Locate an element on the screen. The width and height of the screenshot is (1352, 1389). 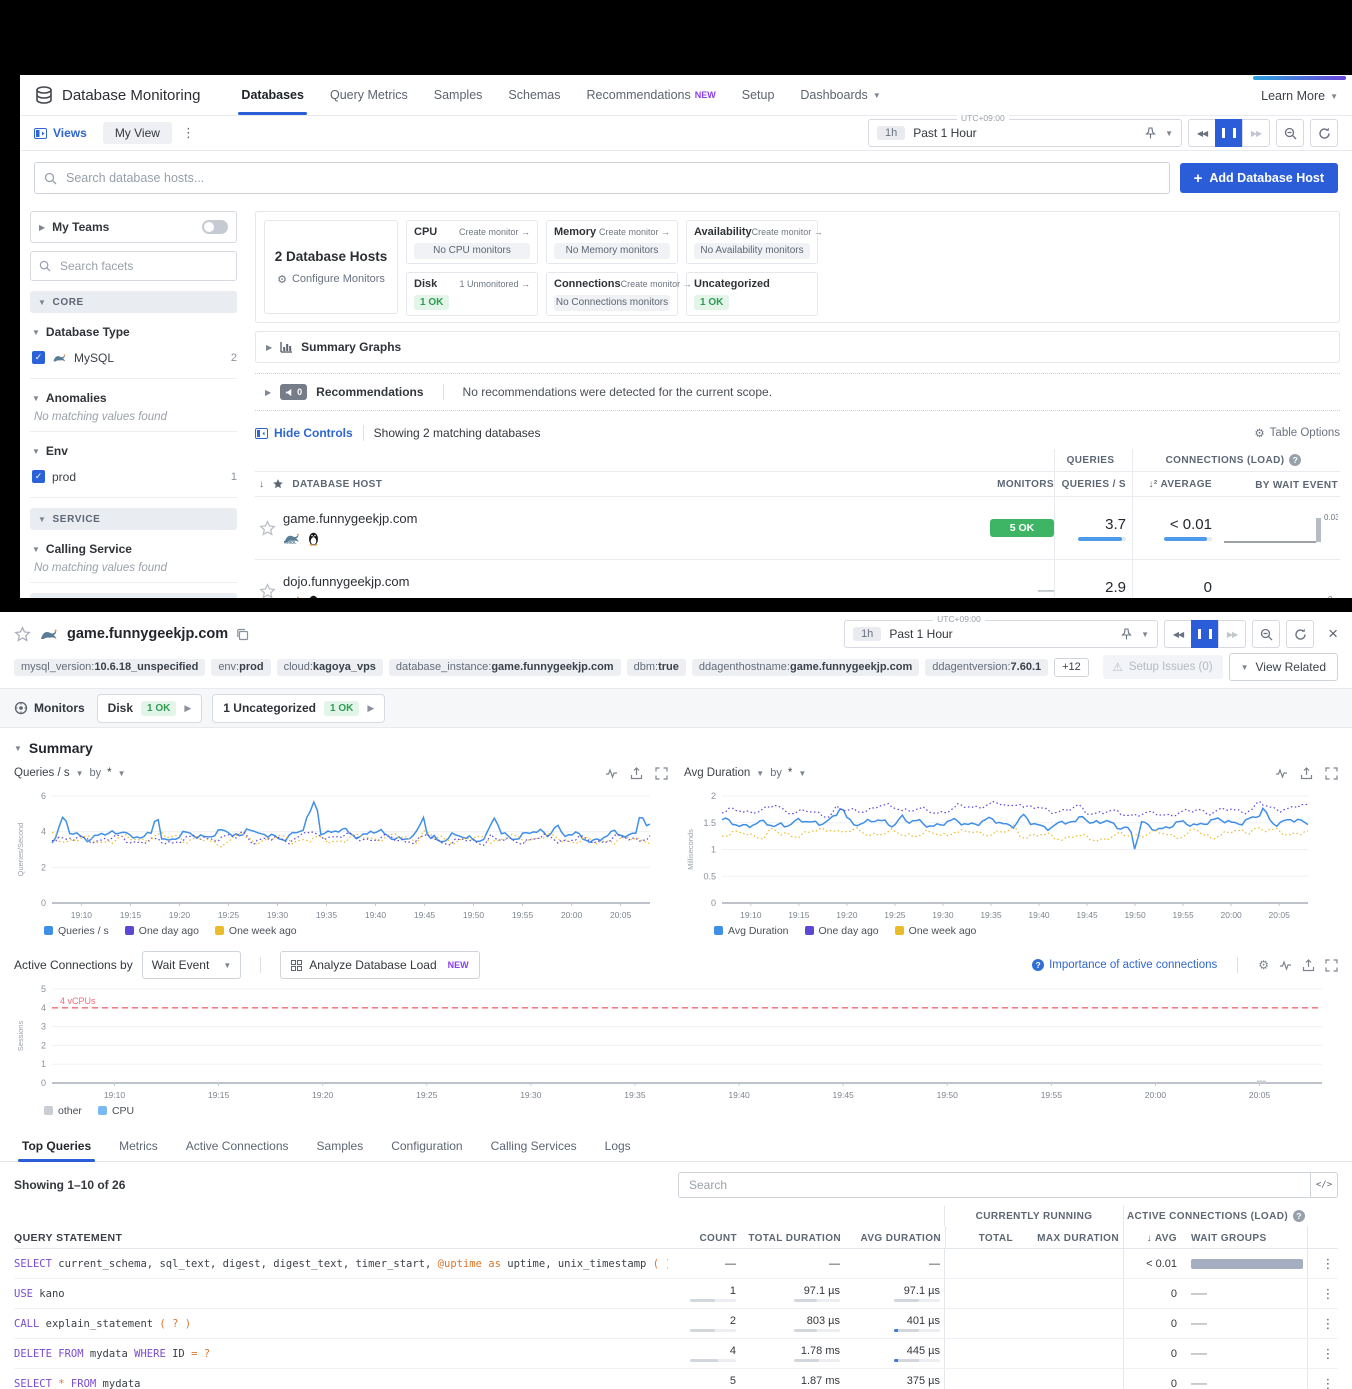
view-related-button: ▼ View Related is located at coordinates (1283, 667).